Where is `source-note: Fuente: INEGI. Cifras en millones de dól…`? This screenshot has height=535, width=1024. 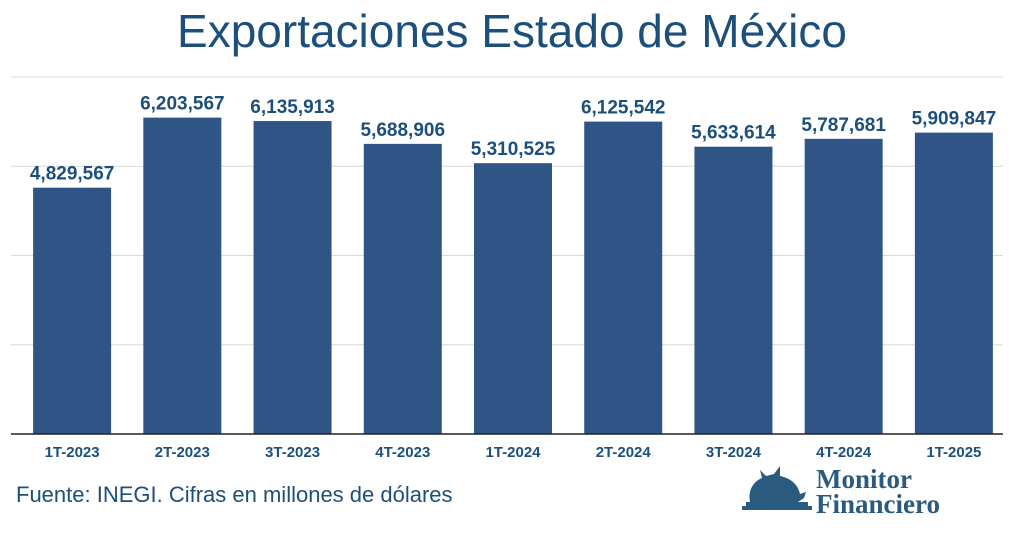 source-note: Fuente: INEGI. Cifras en millones de dól… is located at coordinates (234, 494).